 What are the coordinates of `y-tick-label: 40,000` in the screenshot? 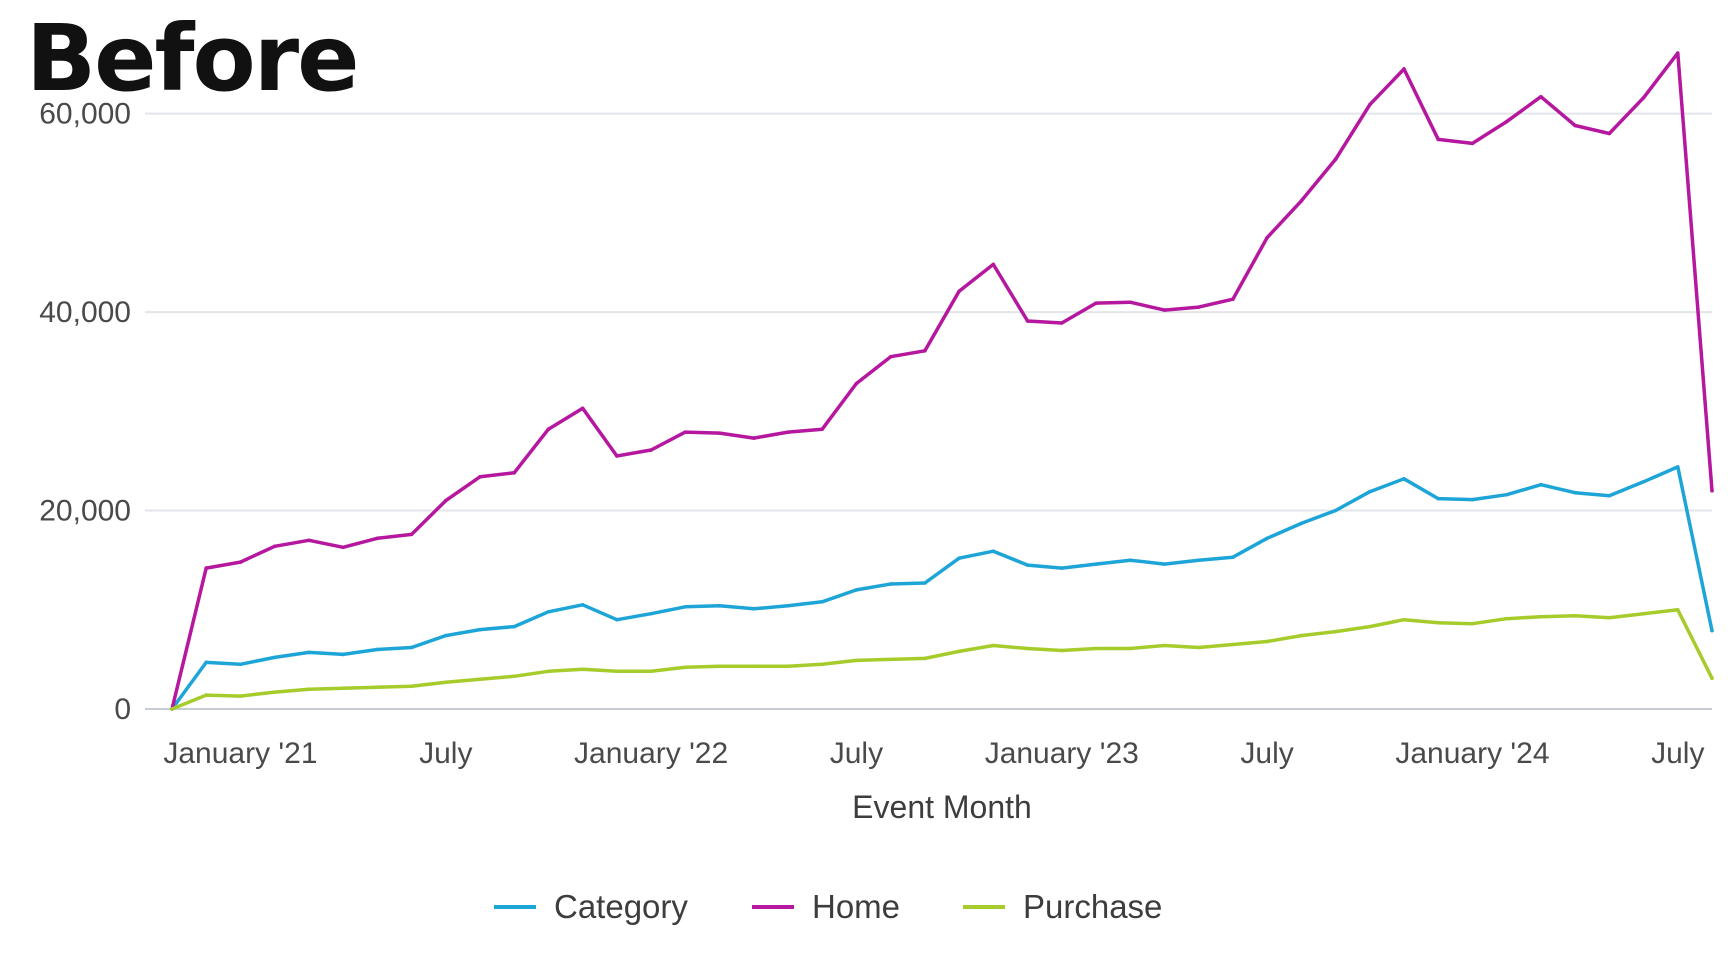 It's located at (85, 312).